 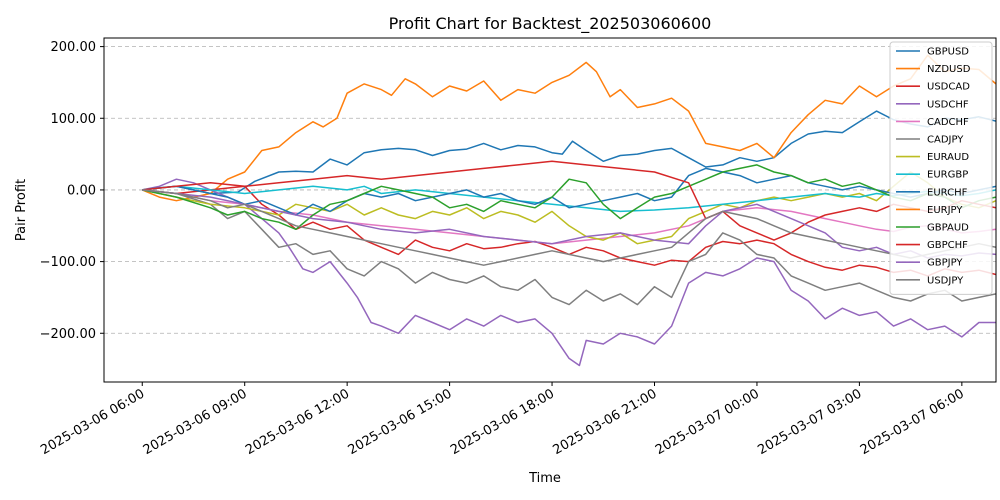 I want to click on y-tick-label: 200.00, so click(x=74, y=47).